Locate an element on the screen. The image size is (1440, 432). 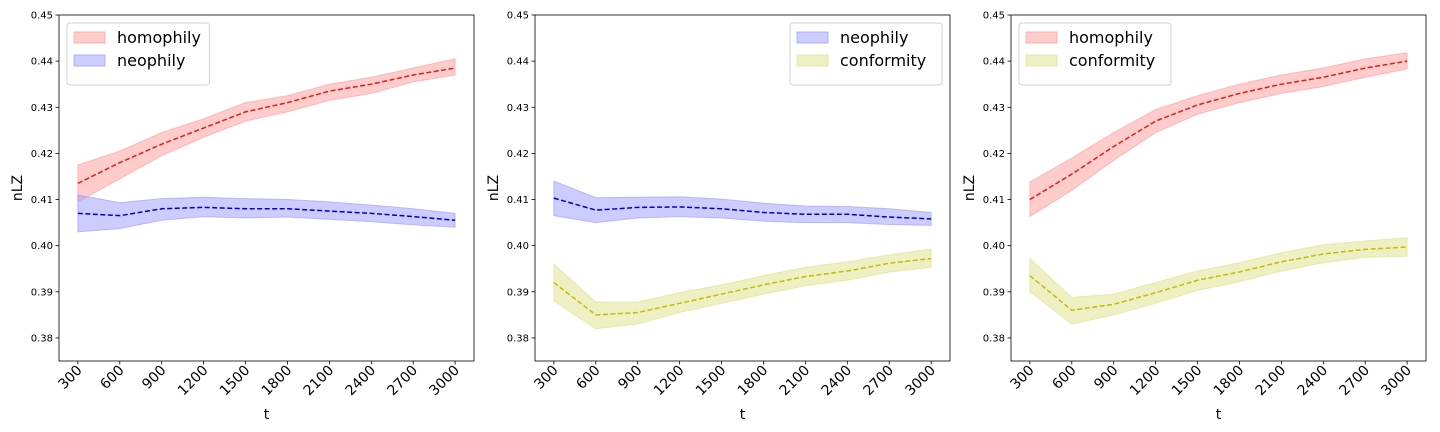
chart-1-legend-swatch-homophily is located at coordinates (89, 37).